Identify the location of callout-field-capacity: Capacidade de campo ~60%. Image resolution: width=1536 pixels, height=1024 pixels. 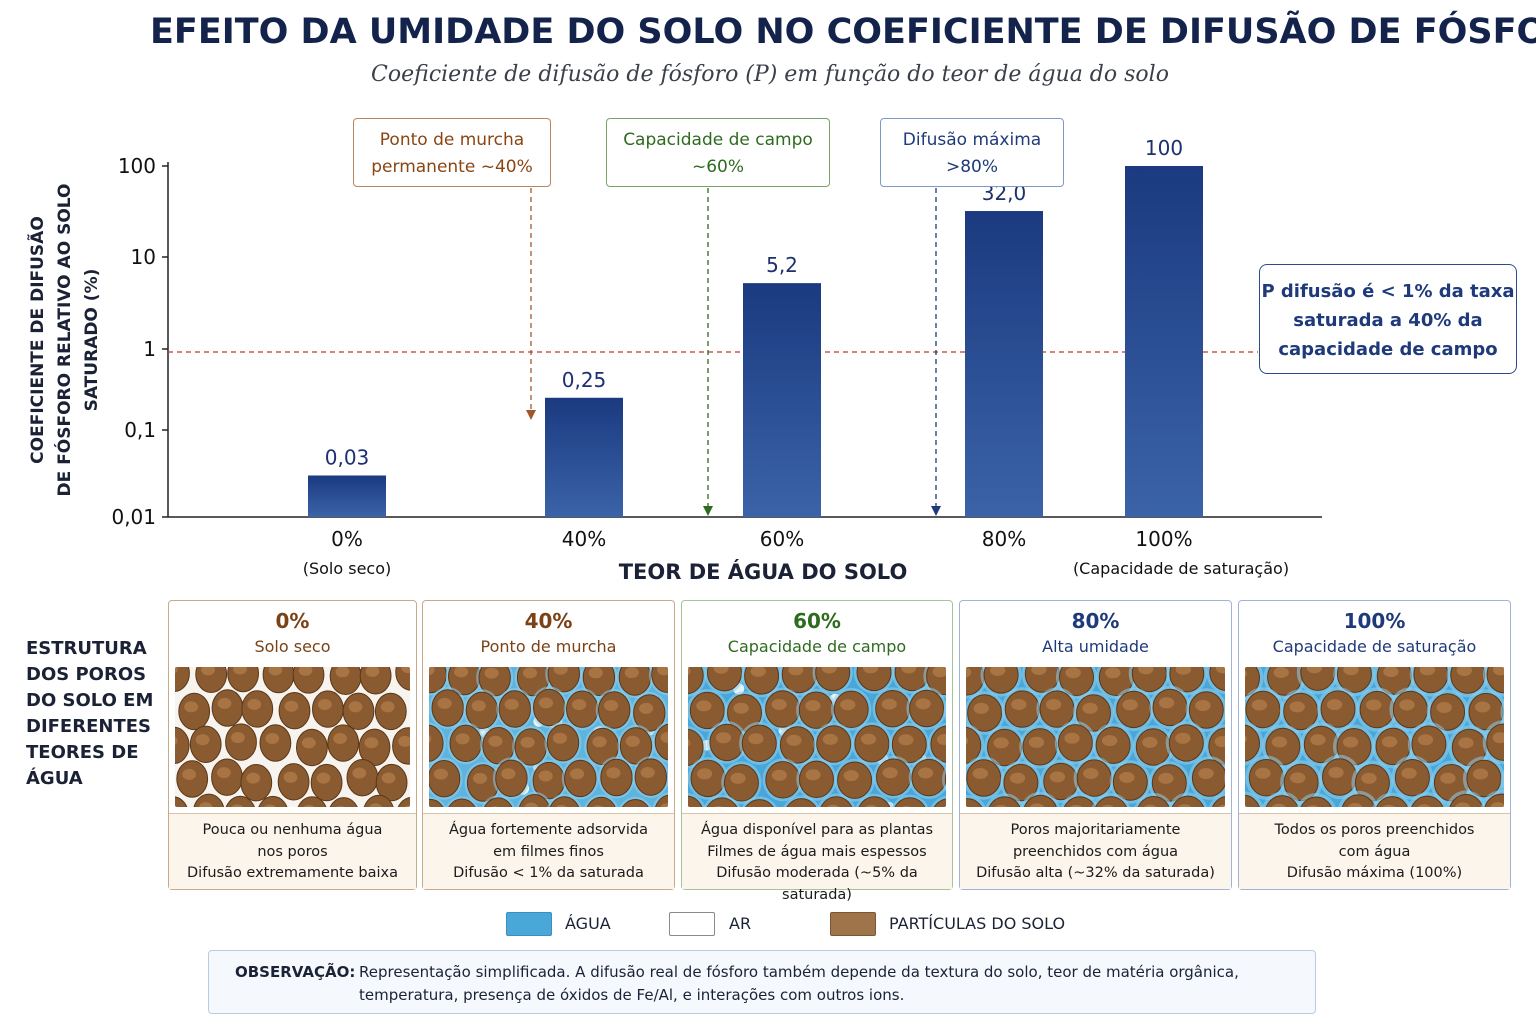
(718, 152).